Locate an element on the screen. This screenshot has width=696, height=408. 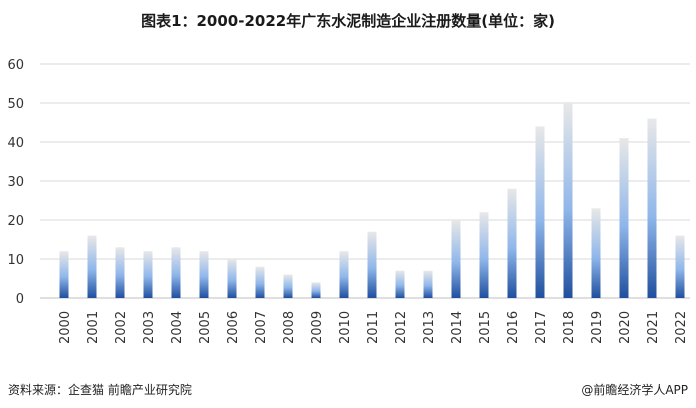
x-tick-label: 2002 is located at coordinates (121, 327).